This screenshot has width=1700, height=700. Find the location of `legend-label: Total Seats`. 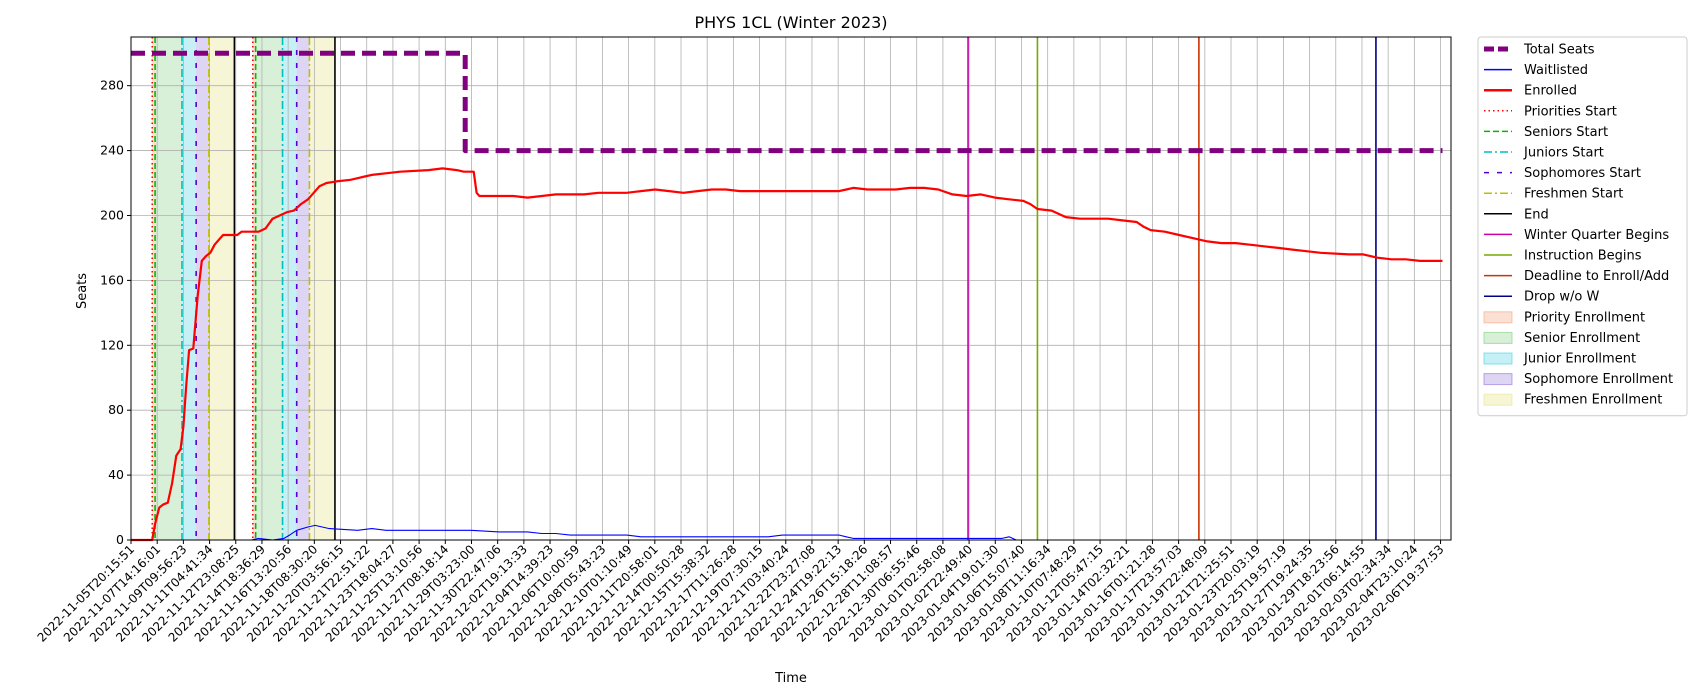

legend-label: Total Seats is located at coordinates (1559, 50).